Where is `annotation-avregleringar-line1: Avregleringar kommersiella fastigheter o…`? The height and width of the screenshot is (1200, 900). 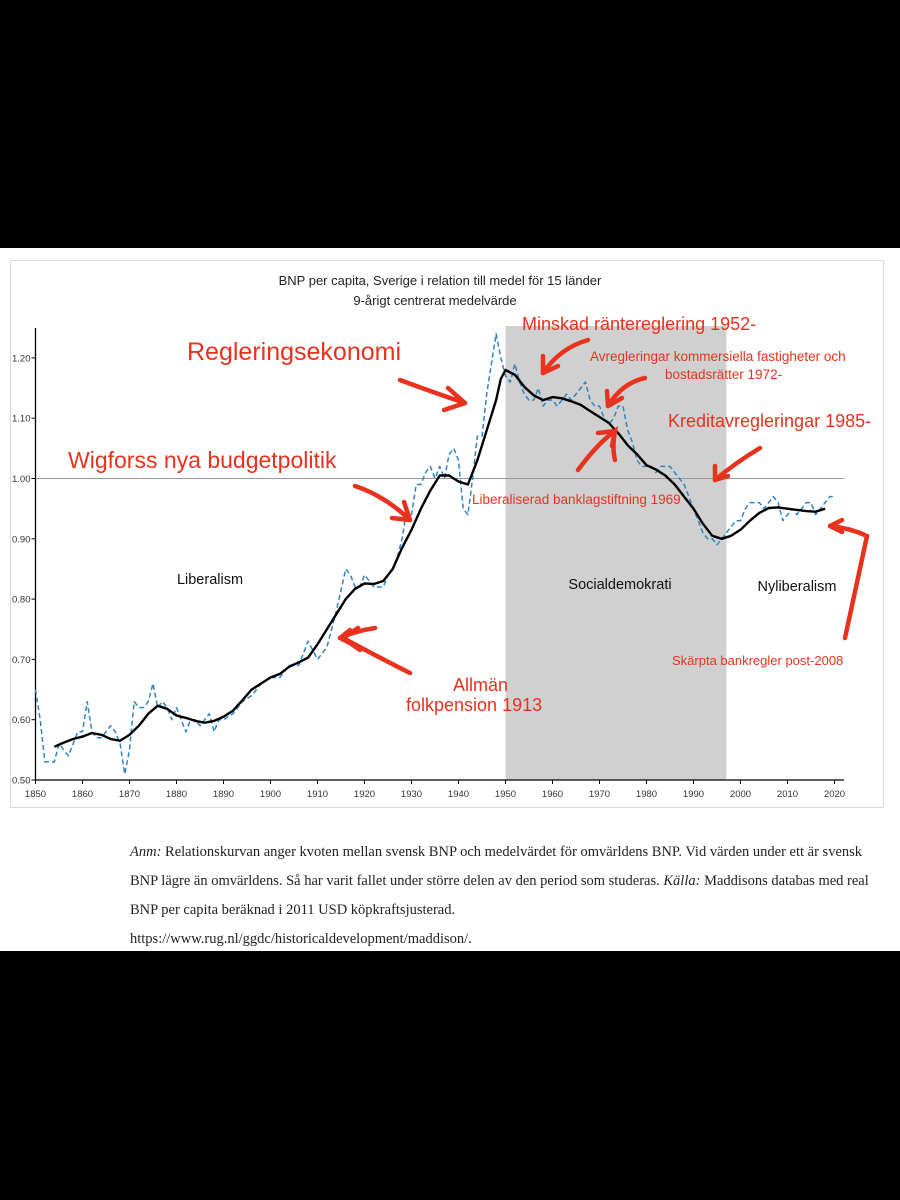 annotation-avregleringar-line1: Avregleringar kommersiella fastigheter o… is located at coordinates (718, 356).